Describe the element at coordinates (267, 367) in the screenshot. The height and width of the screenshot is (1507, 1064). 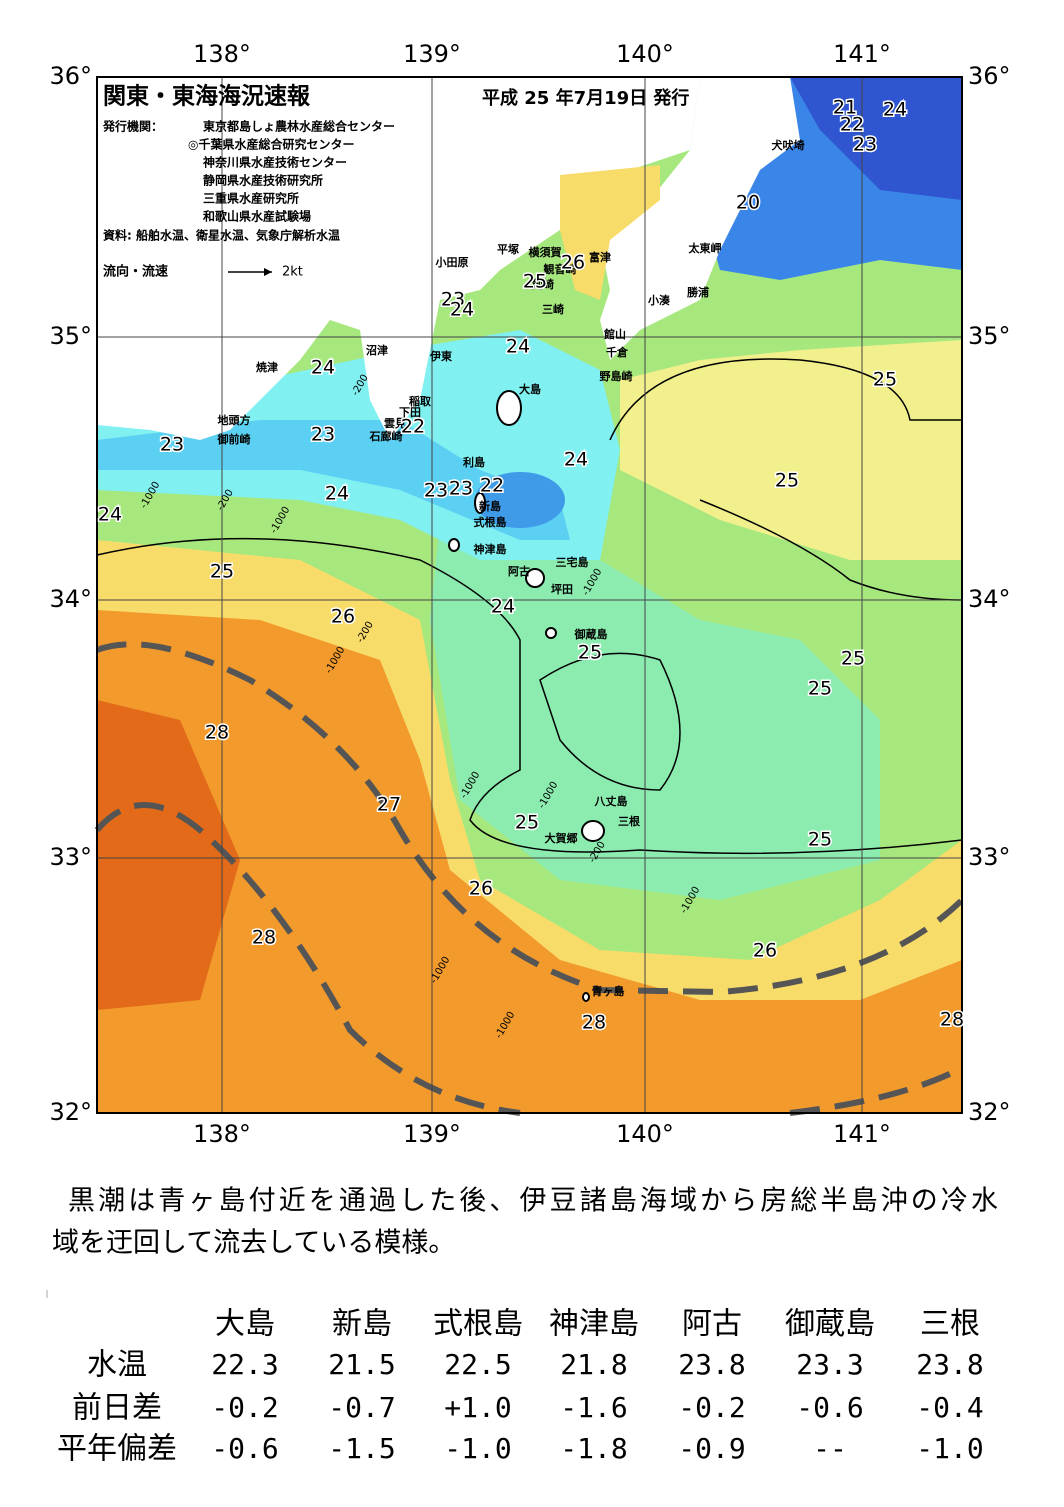
I see `place-name: 焼津` at that location.